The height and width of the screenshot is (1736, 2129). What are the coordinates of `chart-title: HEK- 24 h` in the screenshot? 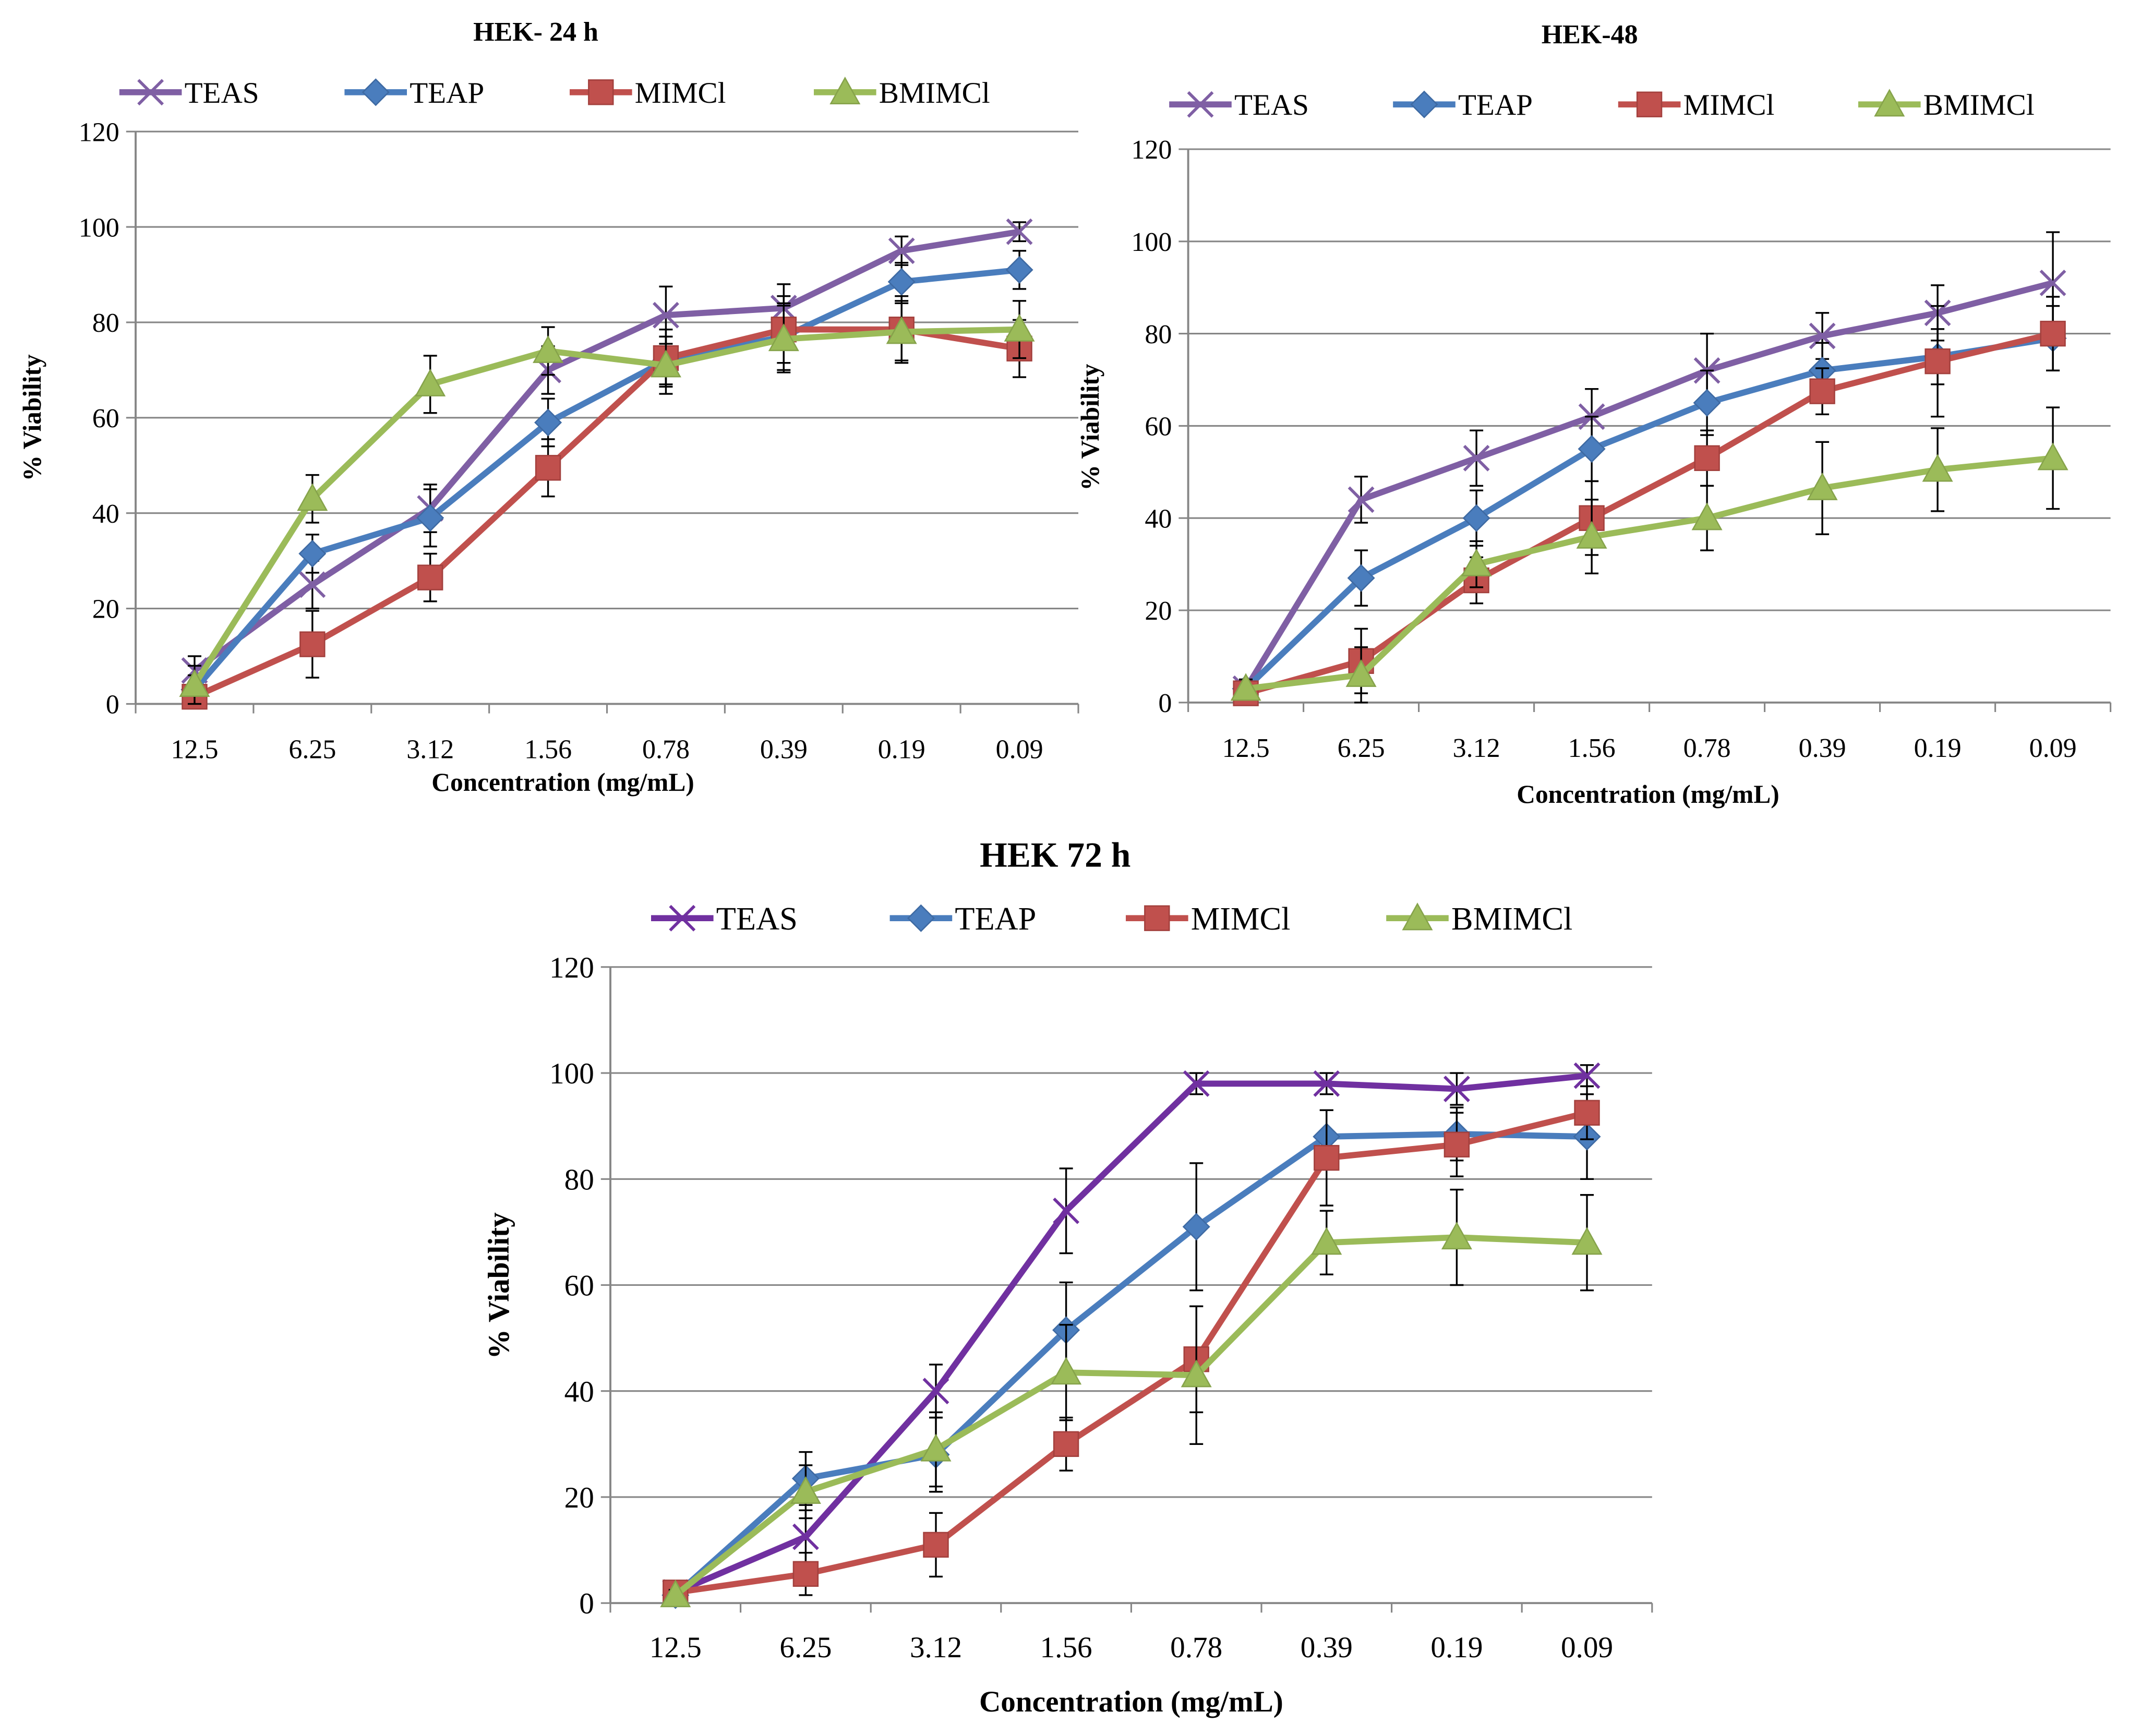 It's located at (535, 32).